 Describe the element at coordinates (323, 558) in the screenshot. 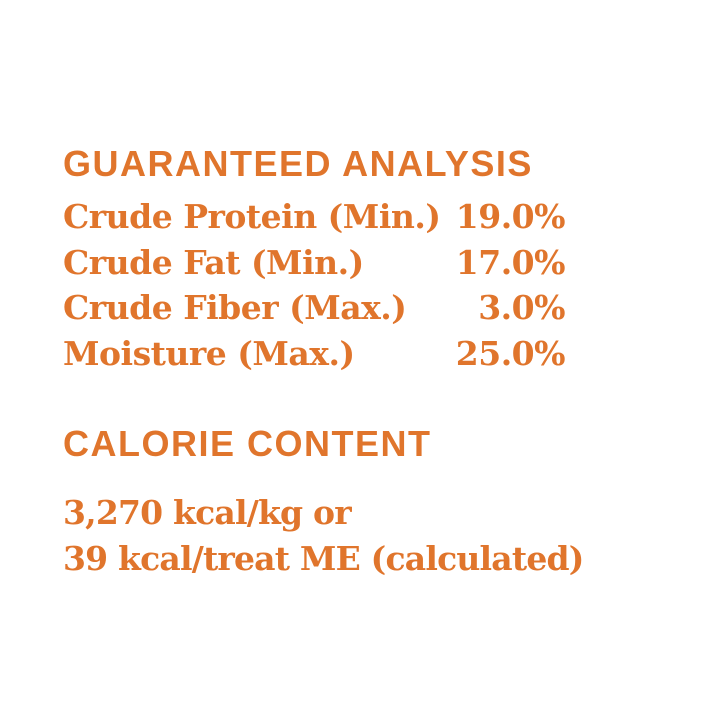

I see `calorie-line-kcal-per-treat: 39 kcal/treat ME (calculated)` at that location.